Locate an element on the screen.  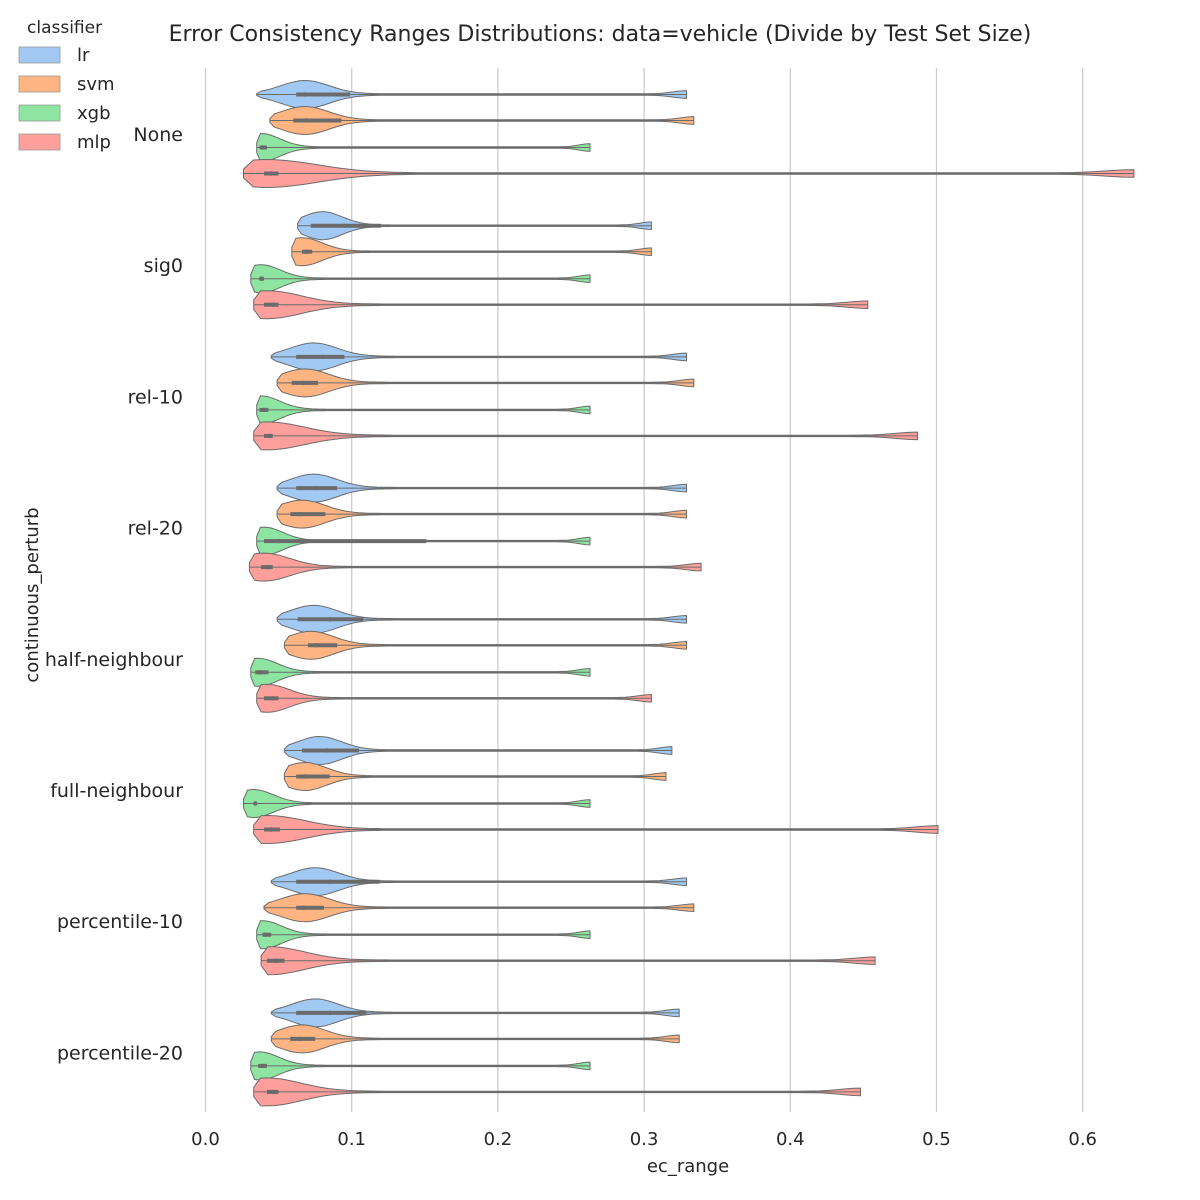
legend-swatch-xgb is located at coordinates (39, 113).